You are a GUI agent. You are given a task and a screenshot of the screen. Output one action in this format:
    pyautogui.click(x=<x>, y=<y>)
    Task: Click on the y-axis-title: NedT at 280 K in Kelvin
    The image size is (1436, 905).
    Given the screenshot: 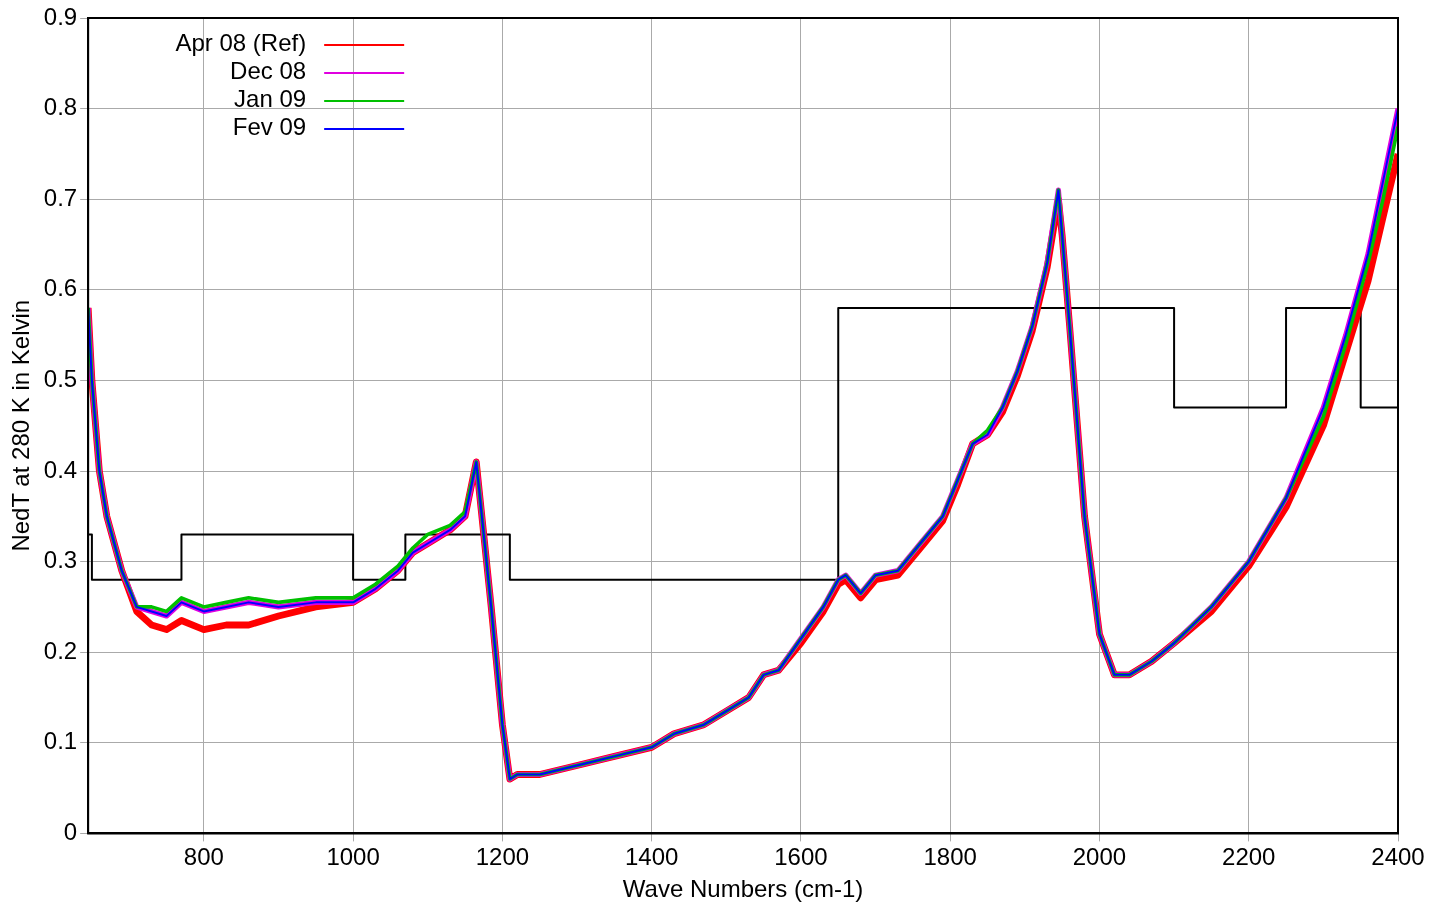 What is the action you would take?
    pyautogui.click(x=21, y=425)
    